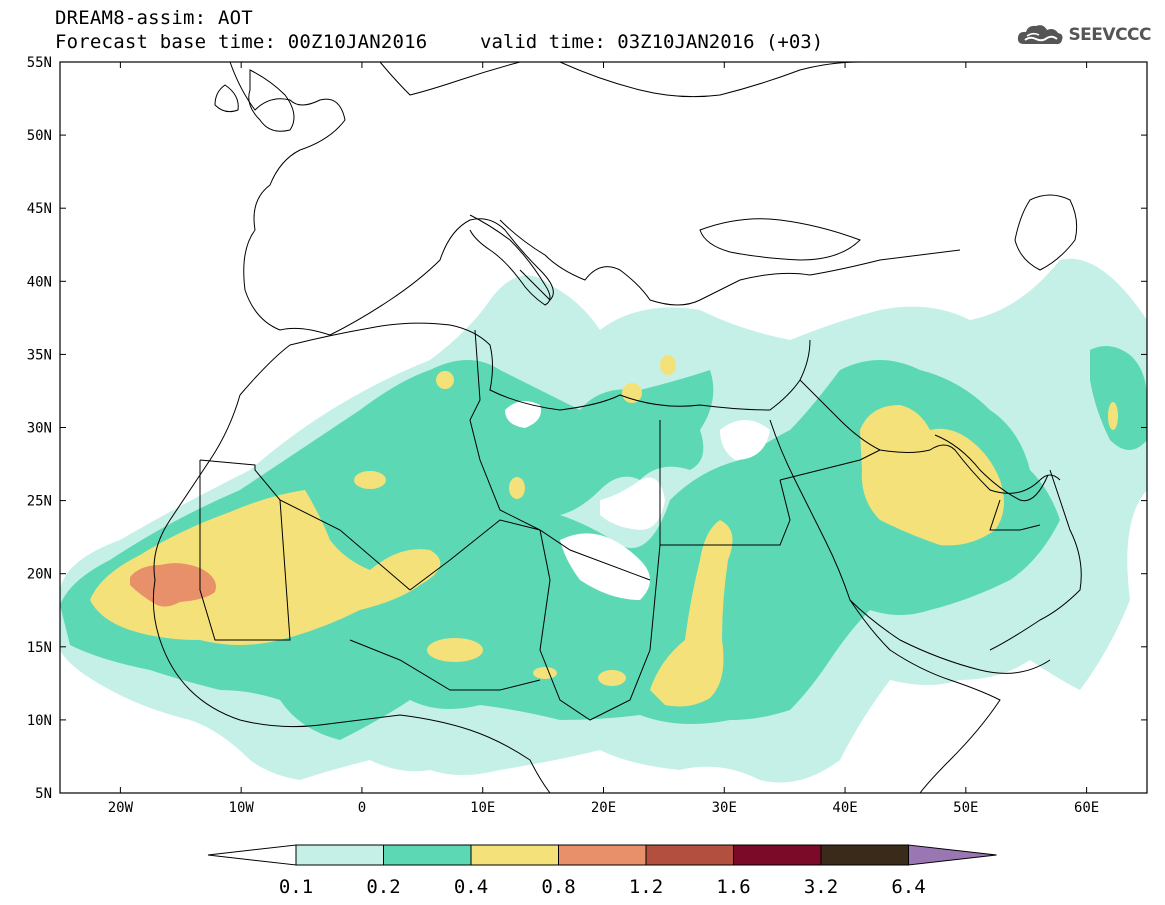 The height and width of the screenshot is (905, 1165). Describe the element at coordinates (646, 887) in the screenshot. I see `legend-label: 1.2` at that location.